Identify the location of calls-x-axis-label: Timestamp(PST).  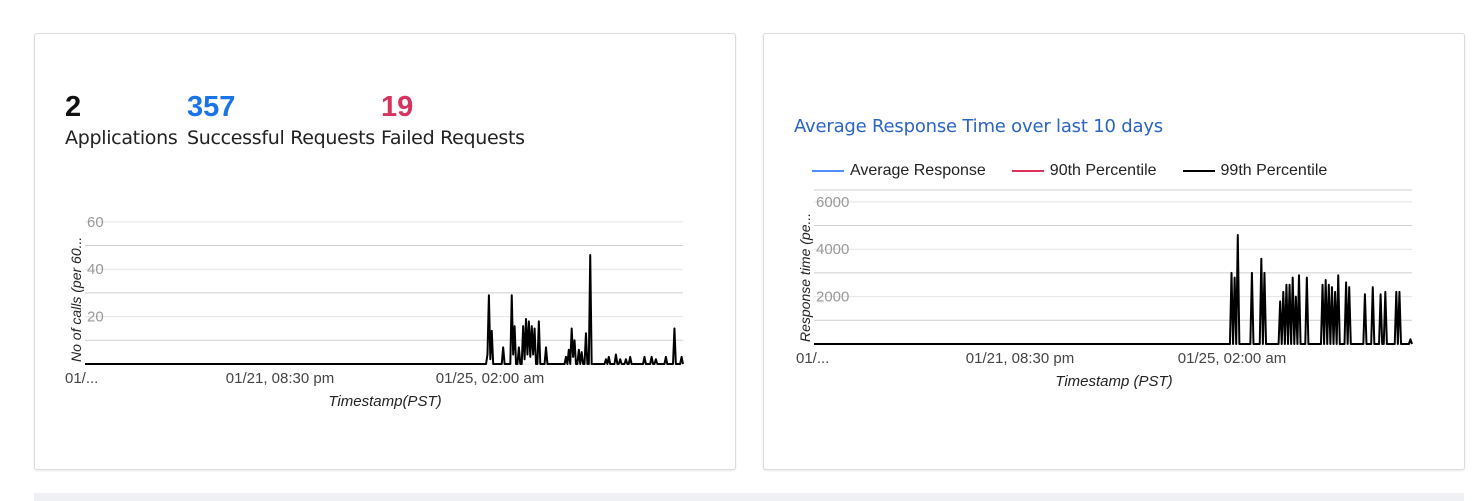
(384, 401).